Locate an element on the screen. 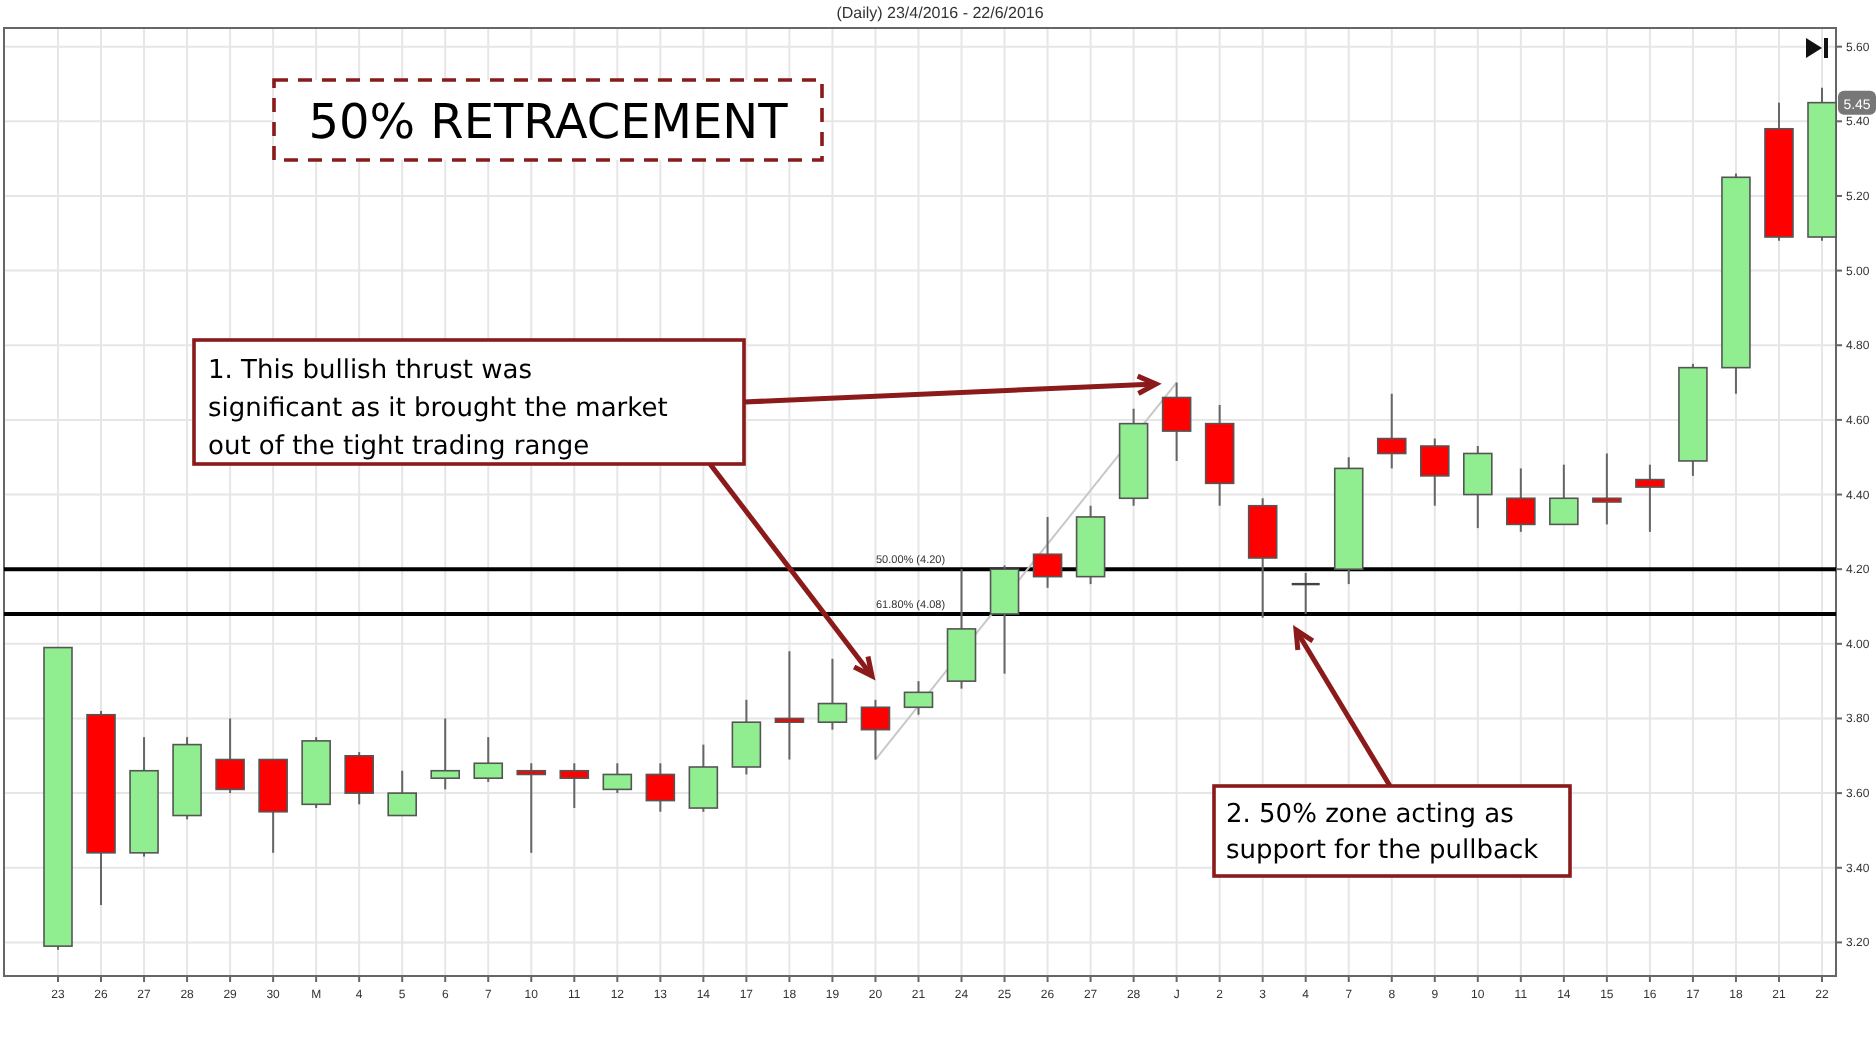 The image size is (1876, 1052). annotation: 2. 50% zone acting as support for the pullback is located at coordinates (1383, 833).